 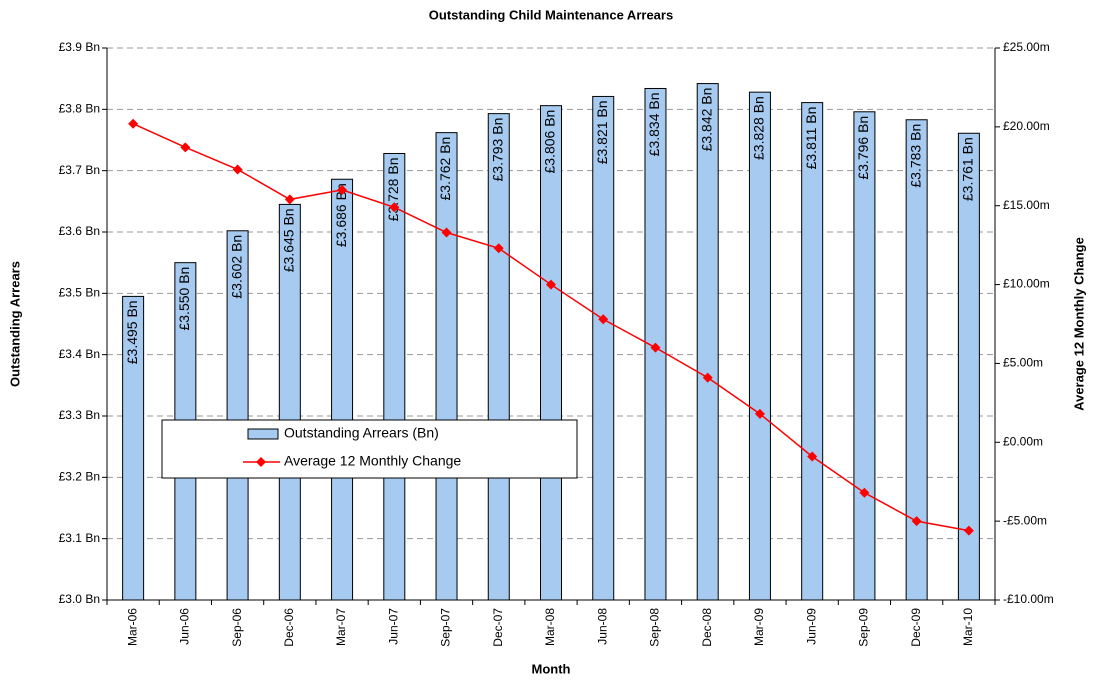 What do you see at coordinates (14, 324) in the screenshot?
I see `y-axis-title: Outstanding Arrears` at bounding box center [14, 324].